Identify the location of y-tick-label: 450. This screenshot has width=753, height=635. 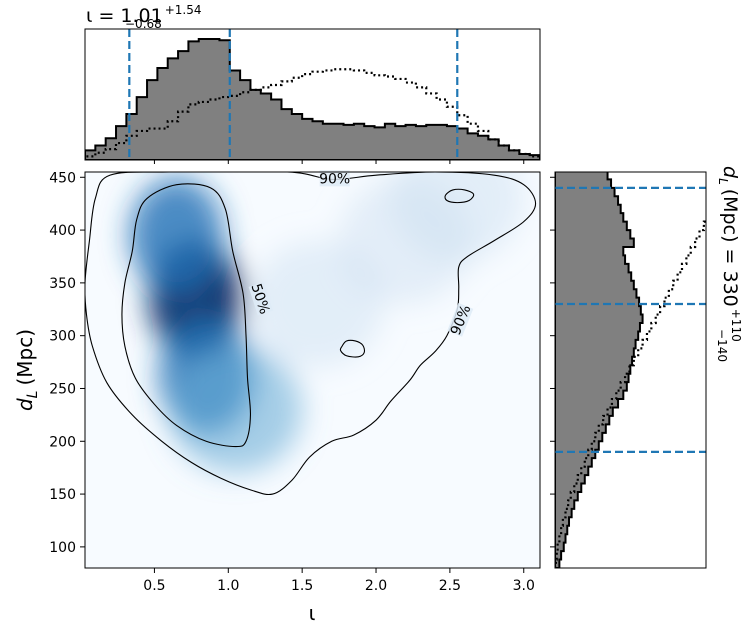
(62, 178).